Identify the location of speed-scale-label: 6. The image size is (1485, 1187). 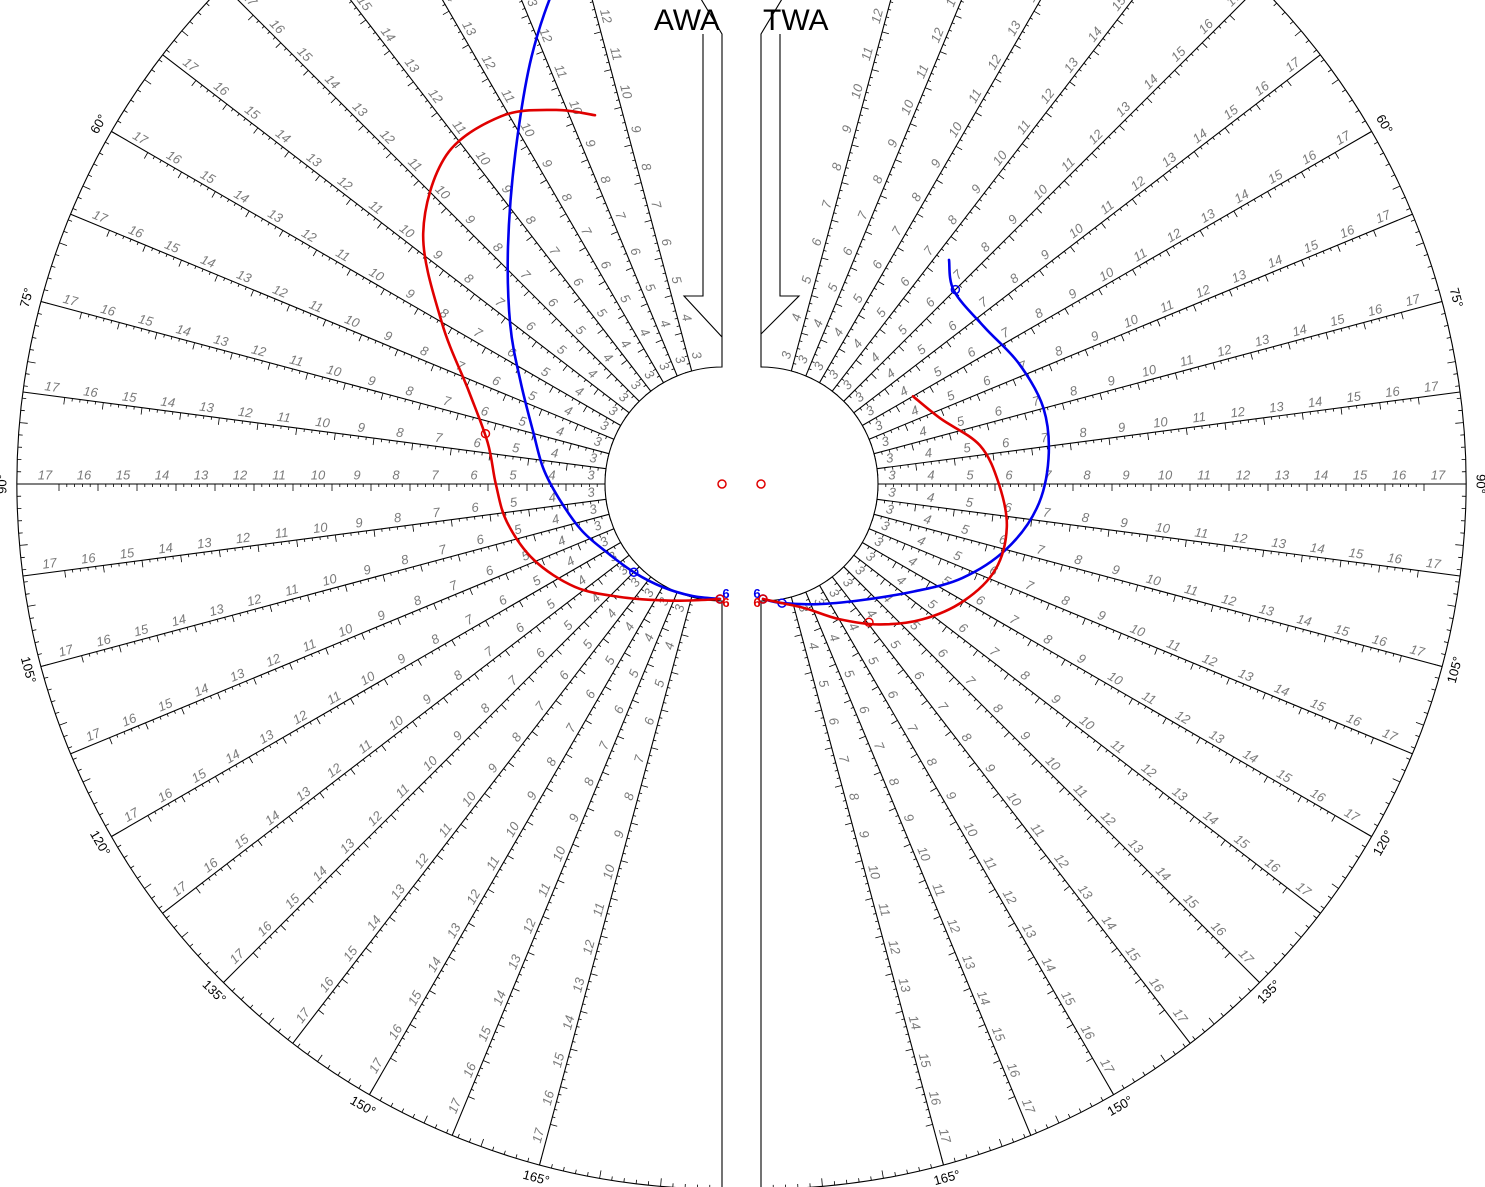
(564, 674).